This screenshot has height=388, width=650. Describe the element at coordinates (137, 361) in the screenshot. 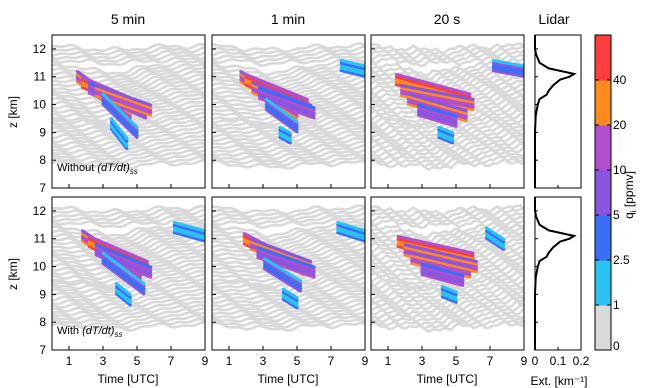

I see `x-tick-label: 5` at that location.